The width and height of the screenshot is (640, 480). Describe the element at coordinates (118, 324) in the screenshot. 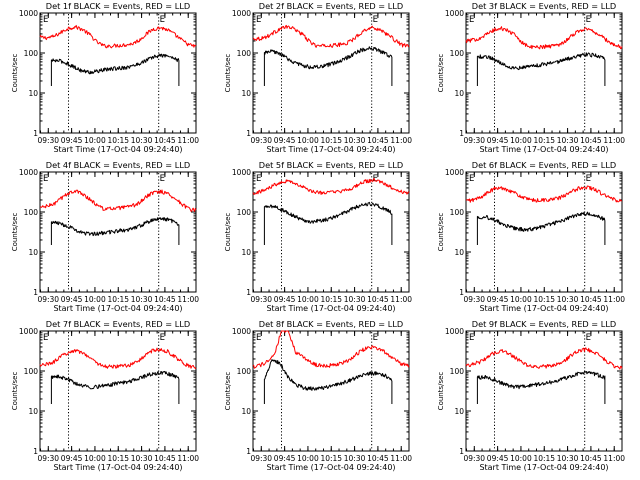

I see `panel-title: Det 7f BLACK = Events, RED = LLD` at that location.